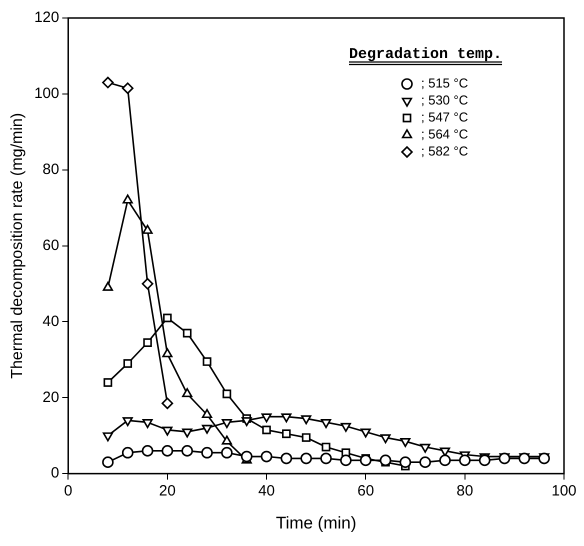 This screenshot has height=546, width=584. What do you see at coordinates (444, 83) in the screenshot?
I see `legend-label: ; 515 °C` at bounding box center [444, 83].